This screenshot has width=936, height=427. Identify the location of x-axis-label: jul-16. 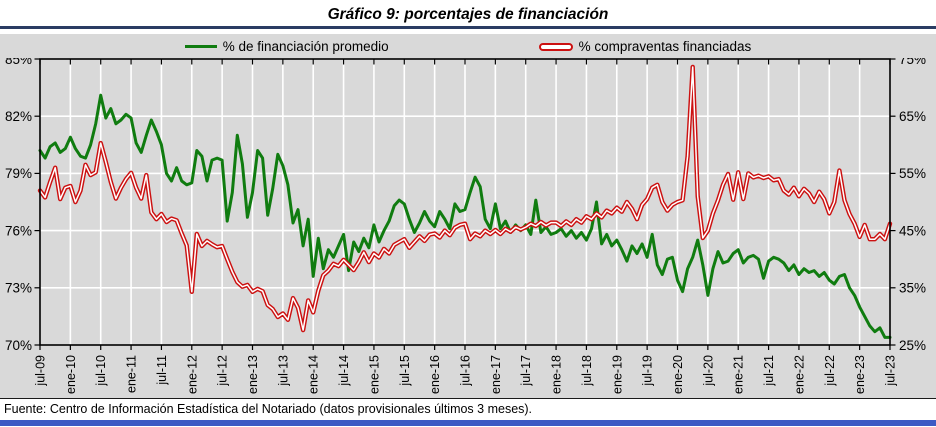
(466, 370).